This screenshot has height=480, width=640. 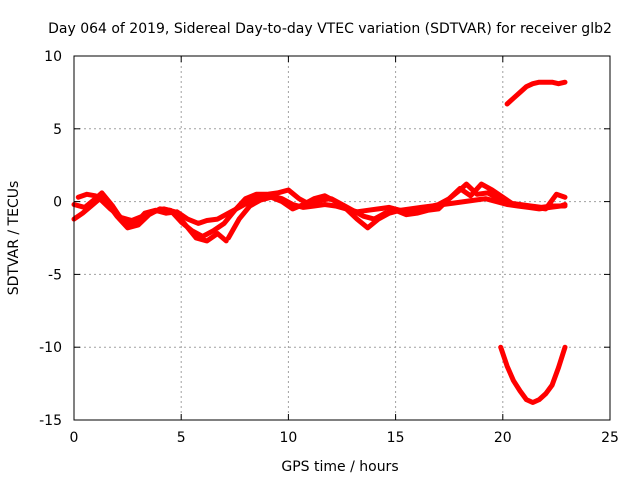 I want to click on series-track-c, so click(x=150, y=220).